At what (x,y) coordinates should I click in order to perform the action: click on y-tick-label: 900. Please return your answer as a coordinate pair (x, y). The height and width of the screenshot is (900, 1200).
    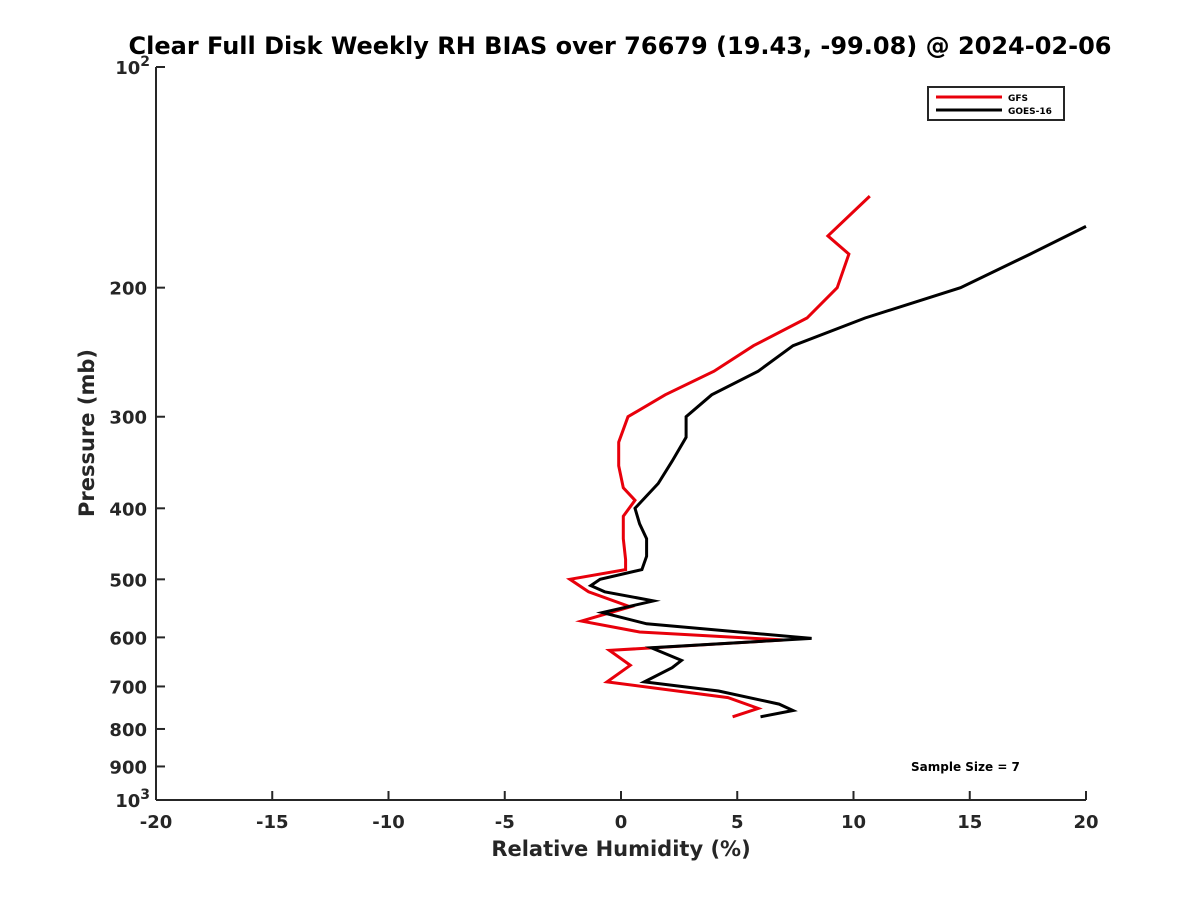
    Looking at the image, I should click on (128, 767).